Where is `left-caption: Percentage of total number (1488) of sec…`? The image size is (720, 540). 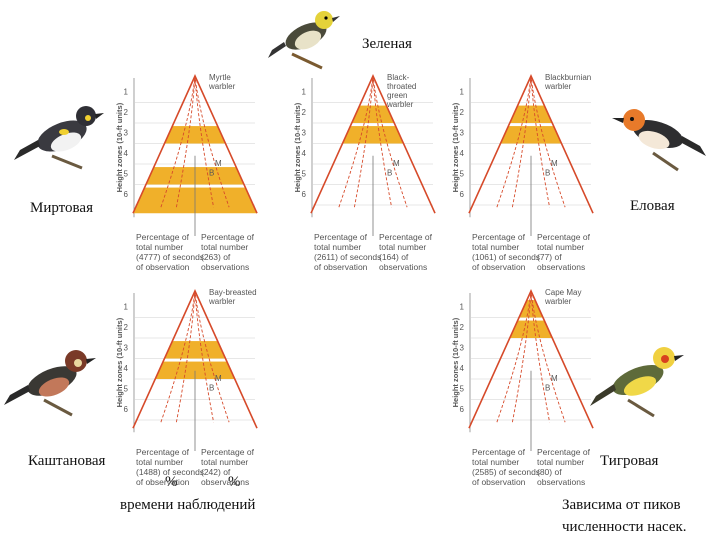
left-caption: Percentage of total number (1488) of sec… is located at coordinates (170, 467).